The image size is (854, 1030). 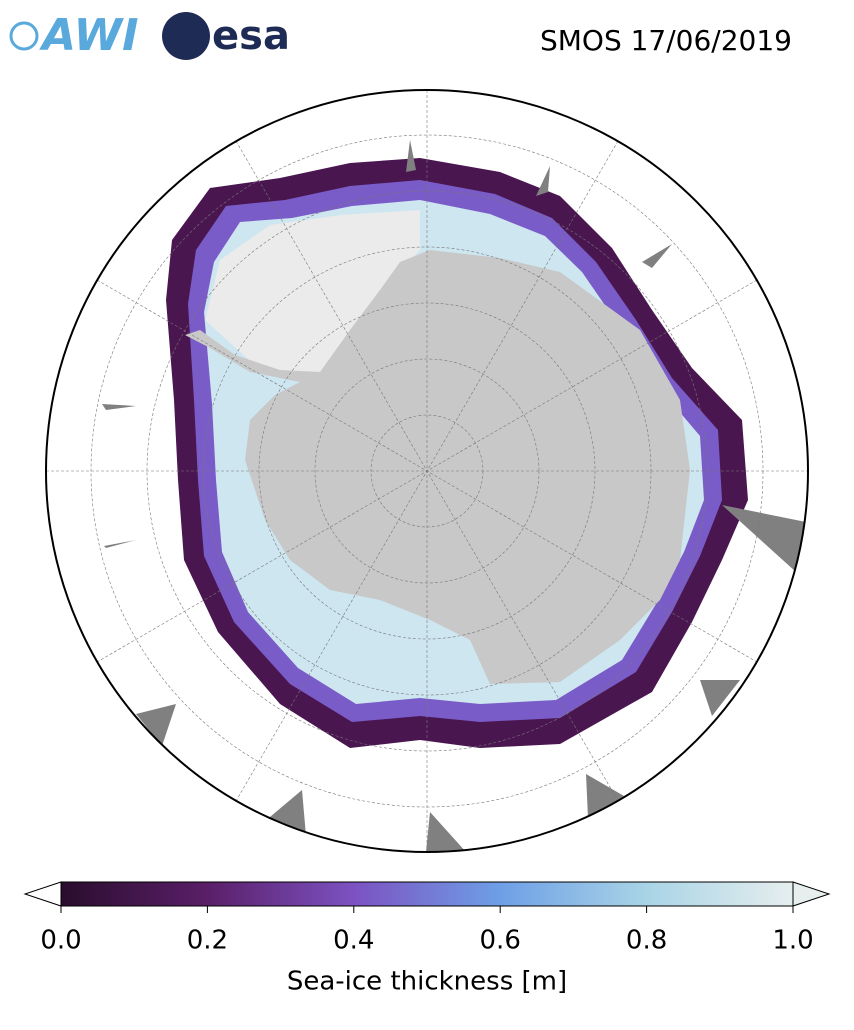 I want to click on ice-shelf, so click(x=312, y=292).